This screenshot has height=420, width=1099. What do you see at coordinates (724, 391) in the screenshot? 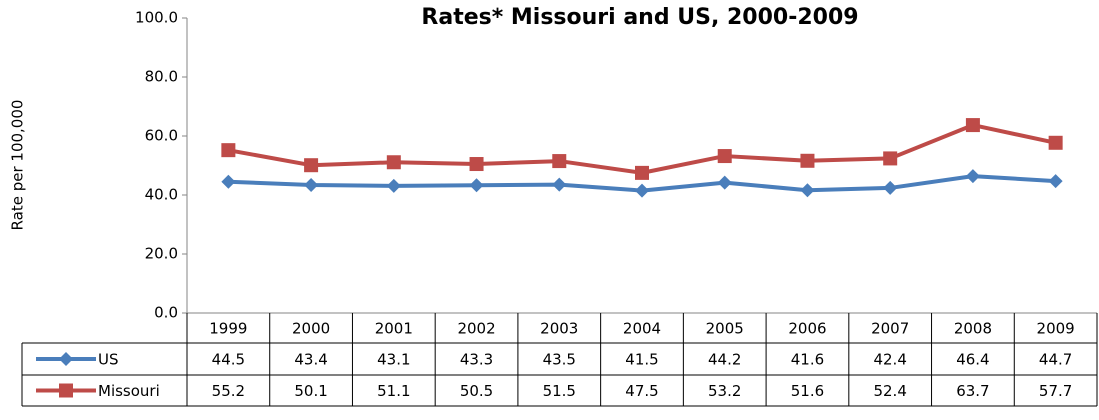
I see `table-value: 53.2` at bounding box center [724, 391].